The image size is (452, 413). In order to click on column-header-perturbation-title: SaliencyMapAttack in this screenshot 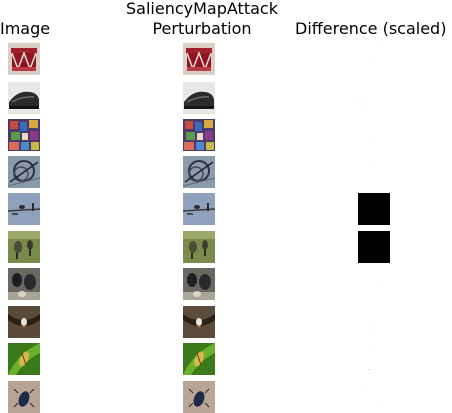, I will do `click(202, 9)`.